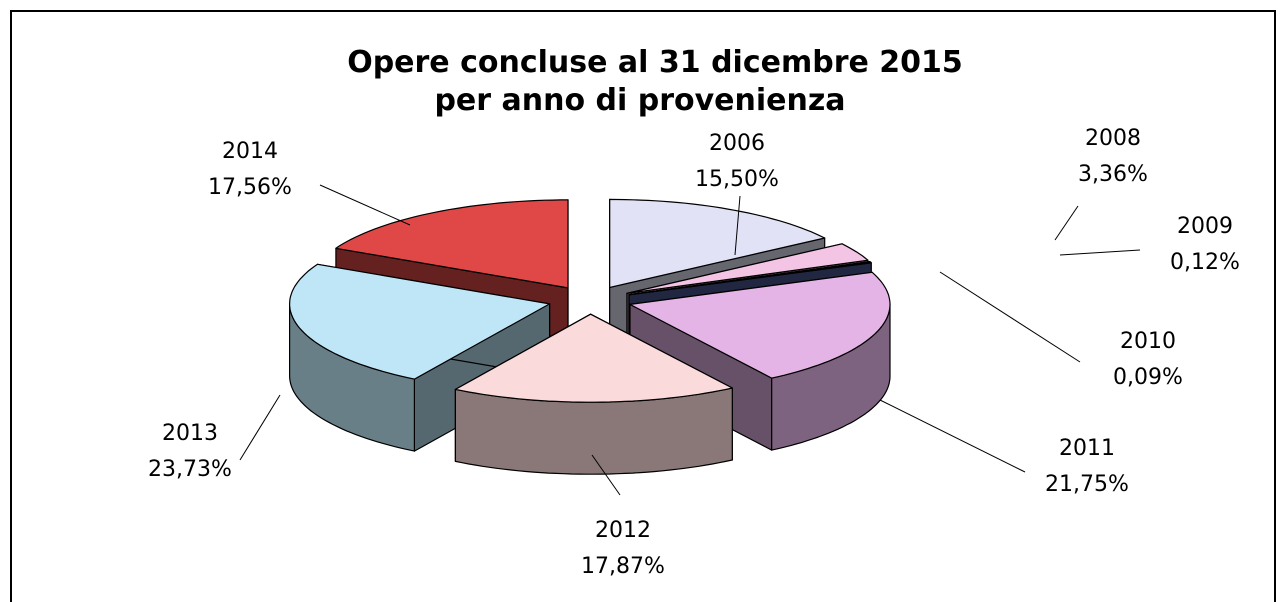 Image resolution: width=1284 pixels, height=602 pixels. What do you see at coordinates (623, 566) in the screenshot?
I see `slice-value-label: 17,87%` at bounding box center [623, 566].